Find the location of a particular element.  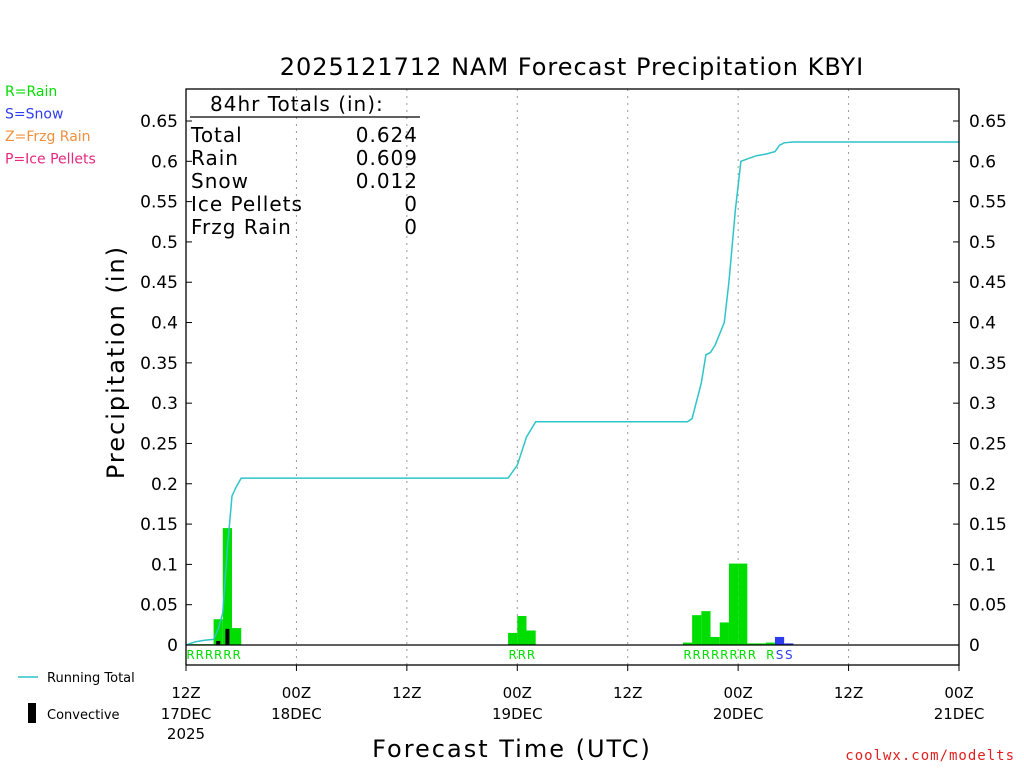

y-tick-label-right: 0 is located at coordinates (974, 646).